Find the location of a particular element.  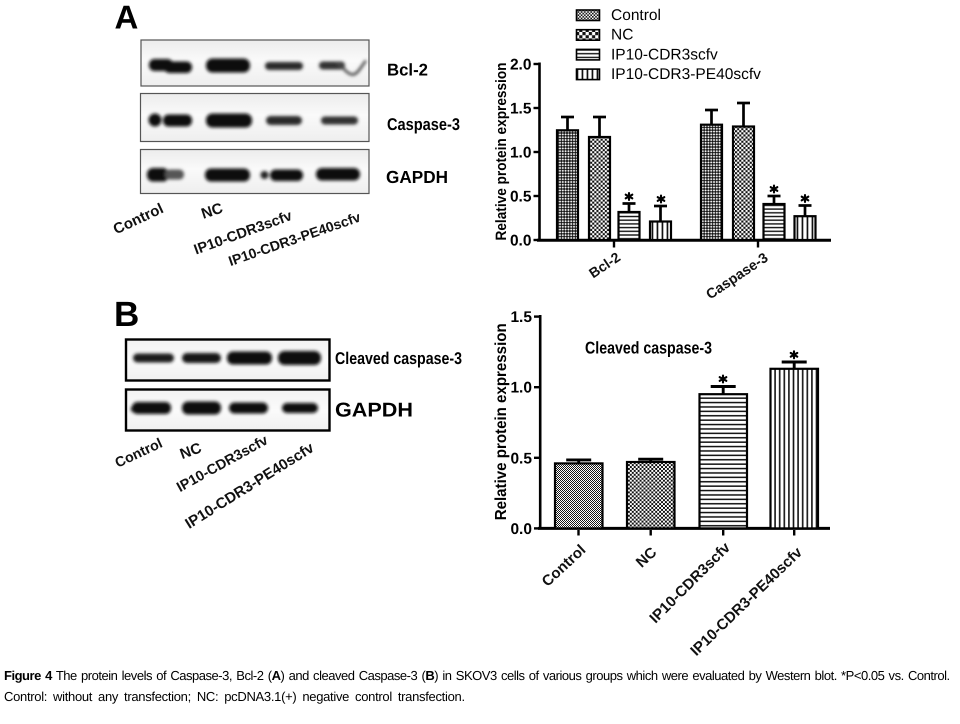

svg-text: A is located at coordinates (127, 18).